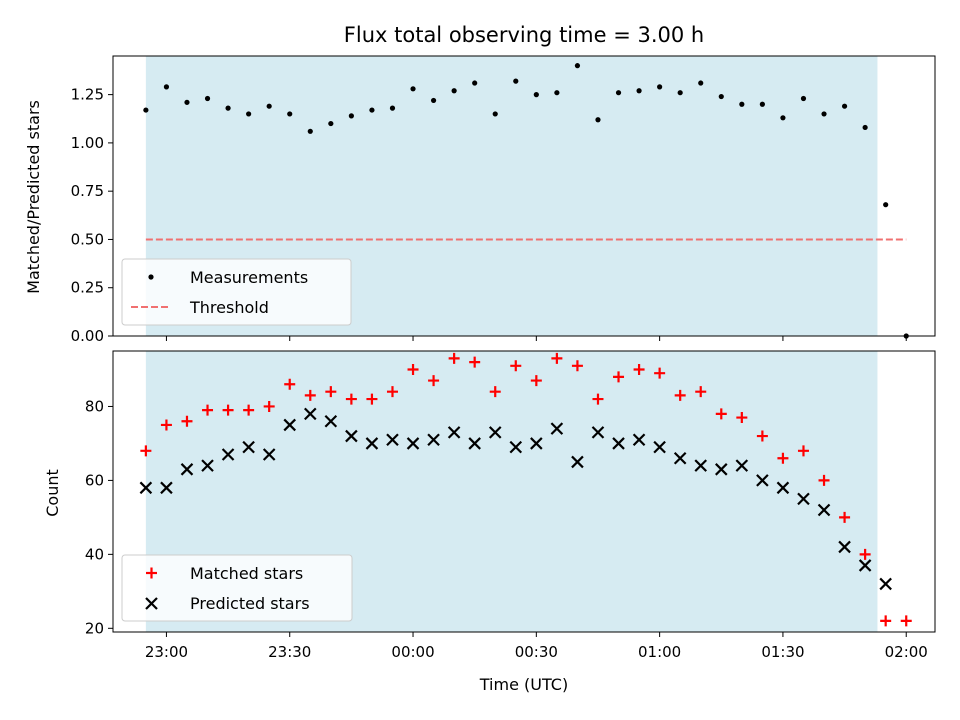 This screenshot has width=960, height=720. I want to click on predicted-legend-marker, so click(151, 603).